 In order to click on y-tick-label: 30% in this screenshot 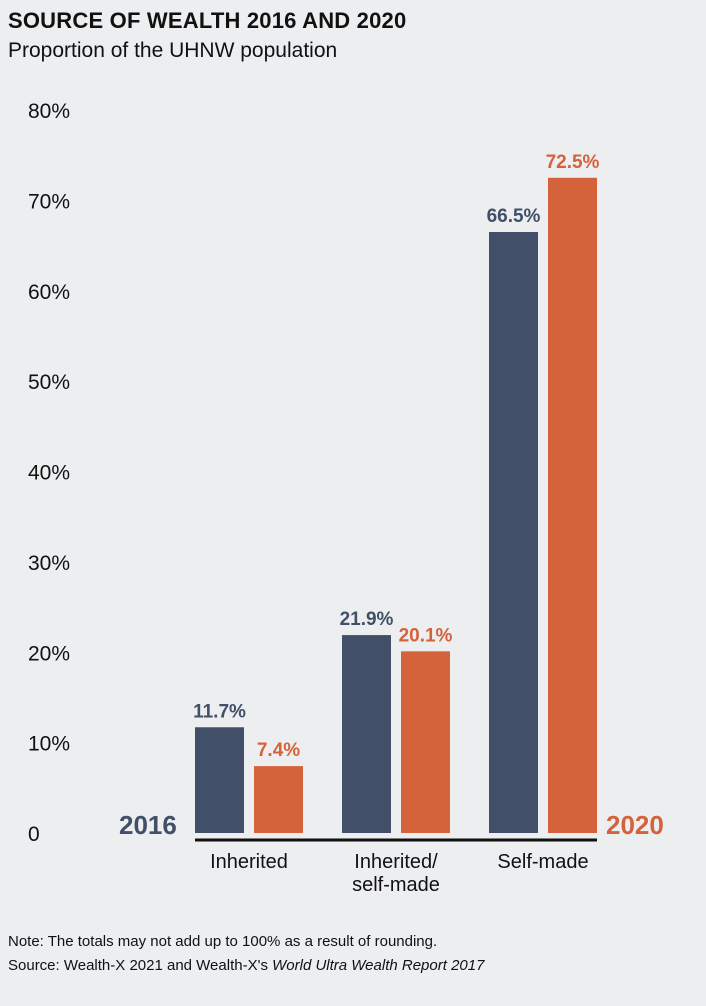, I will do `click(49, 563)`.